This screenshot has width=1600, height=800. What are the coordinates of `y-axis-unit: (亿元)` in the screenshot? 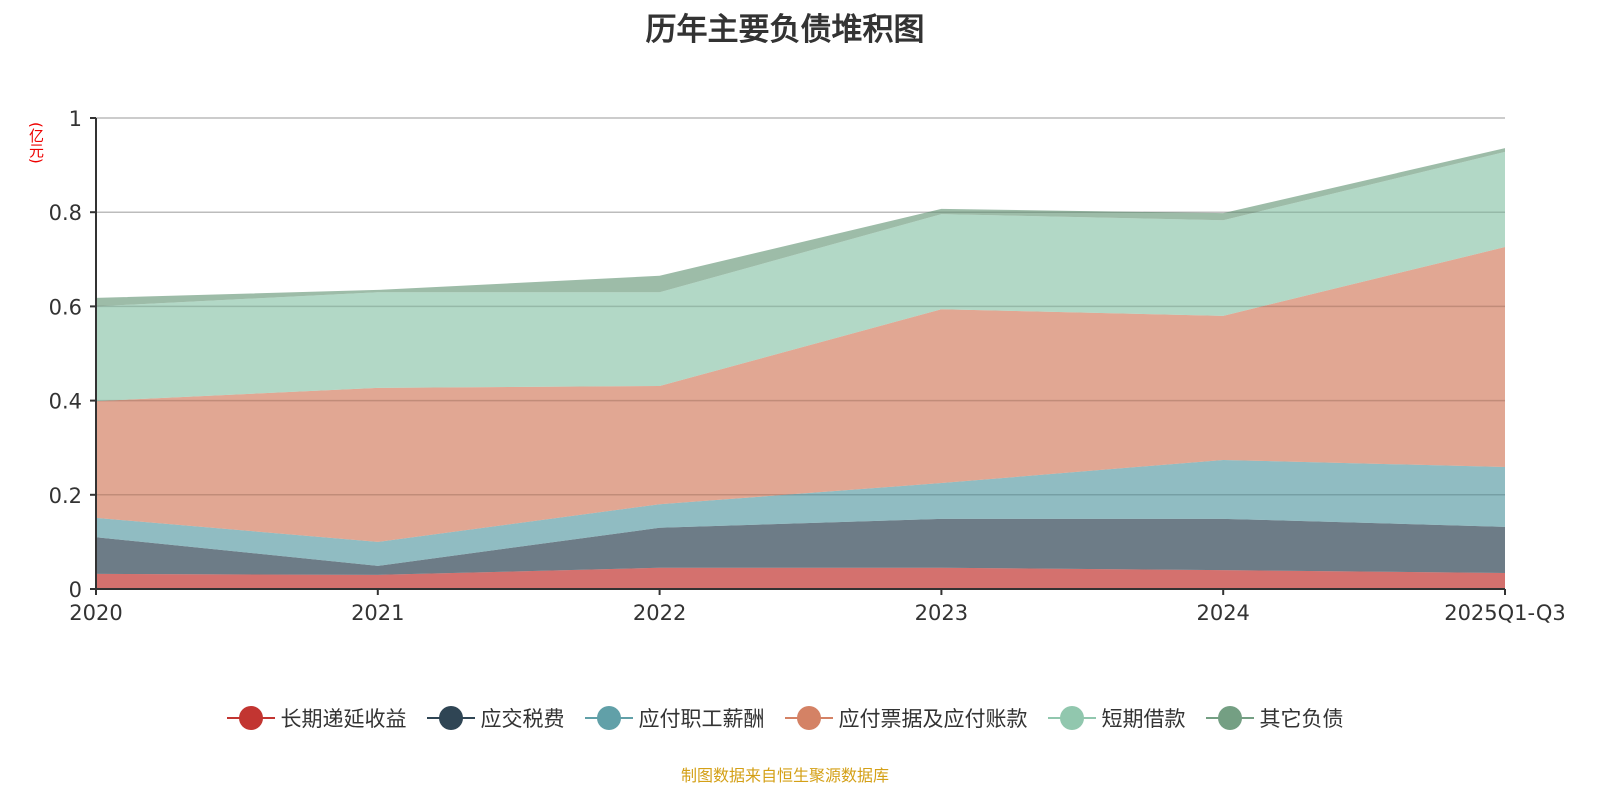 It's located at (36, 143).